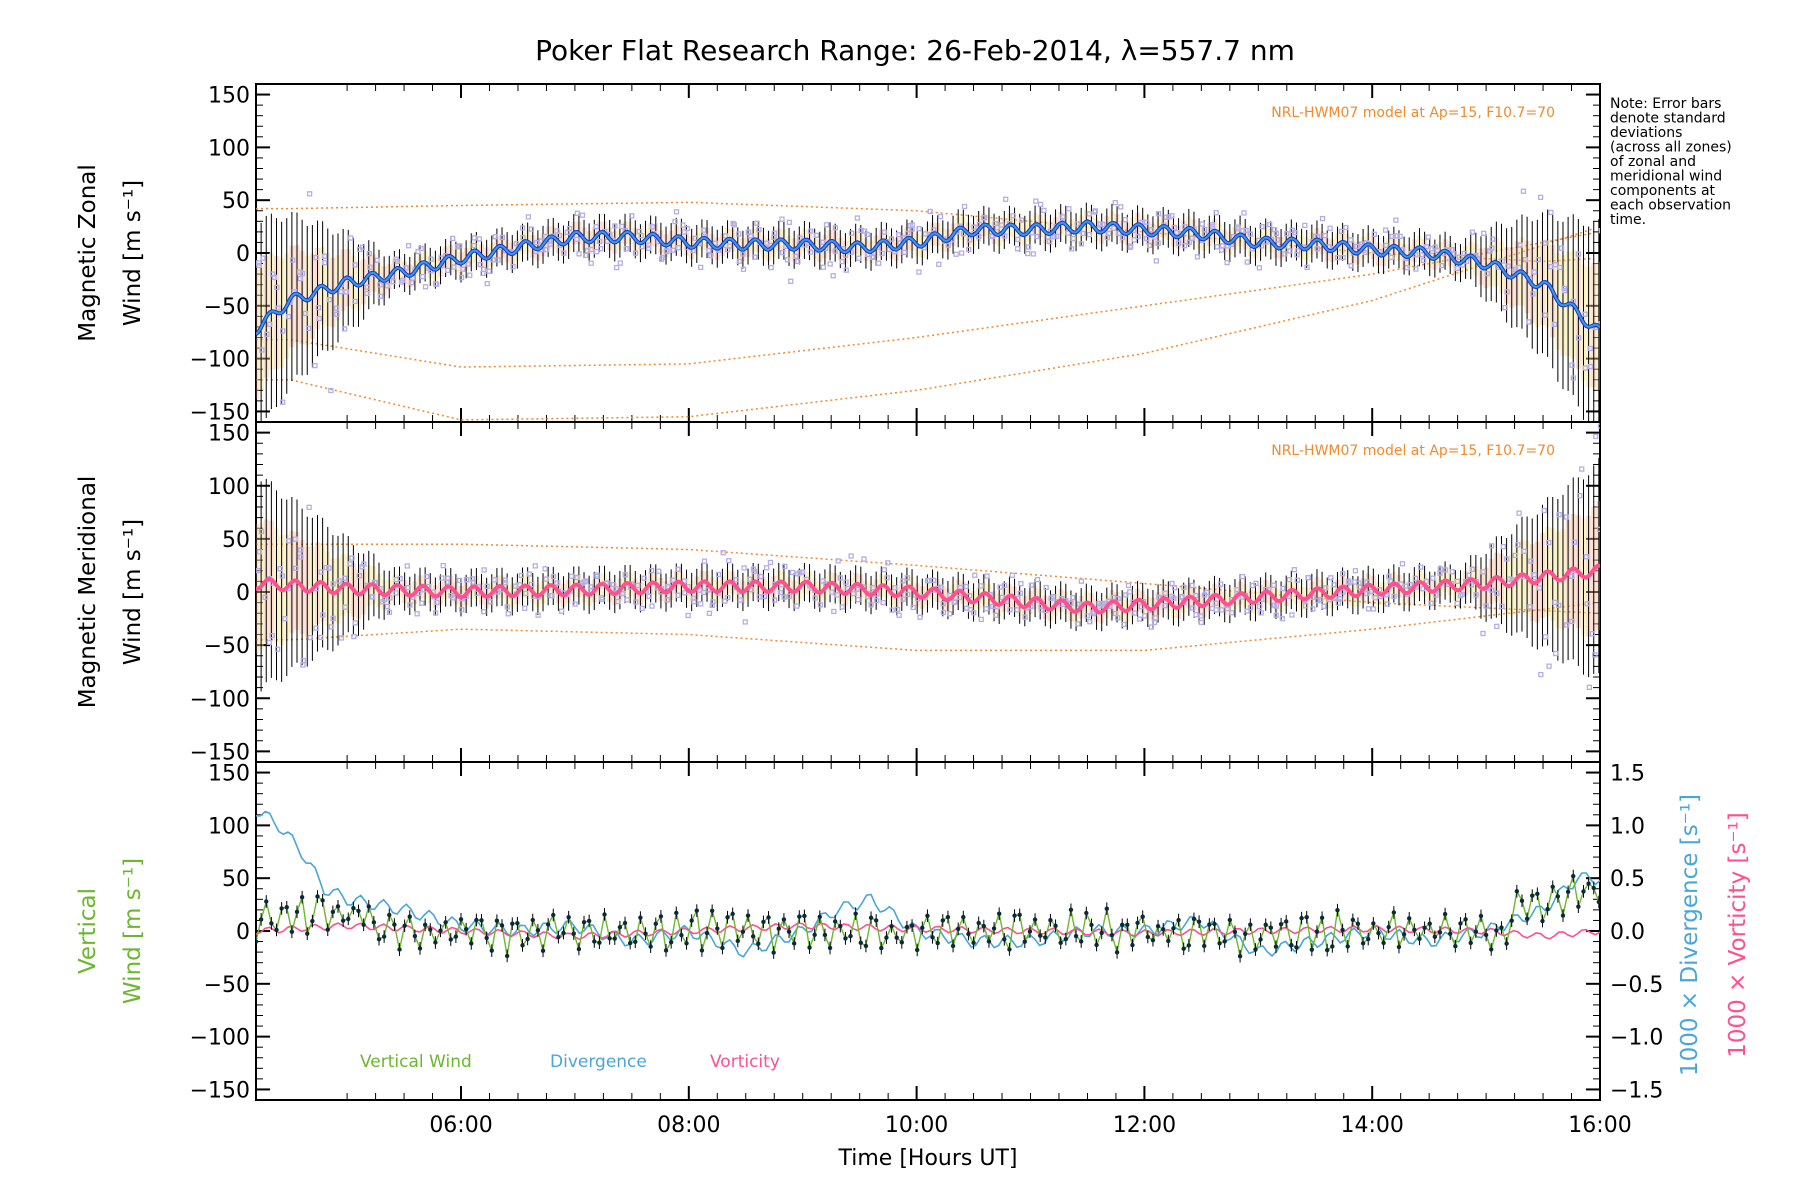  I want to click on y2-tick-label: −0.5, so click(1636, 985).